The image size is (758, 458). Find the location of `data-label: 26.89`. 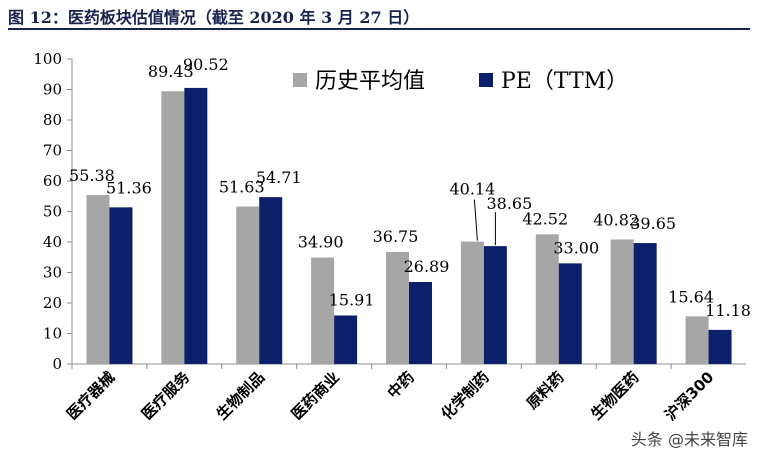

data-label: 26.89 is located at coordinates (427, 266).